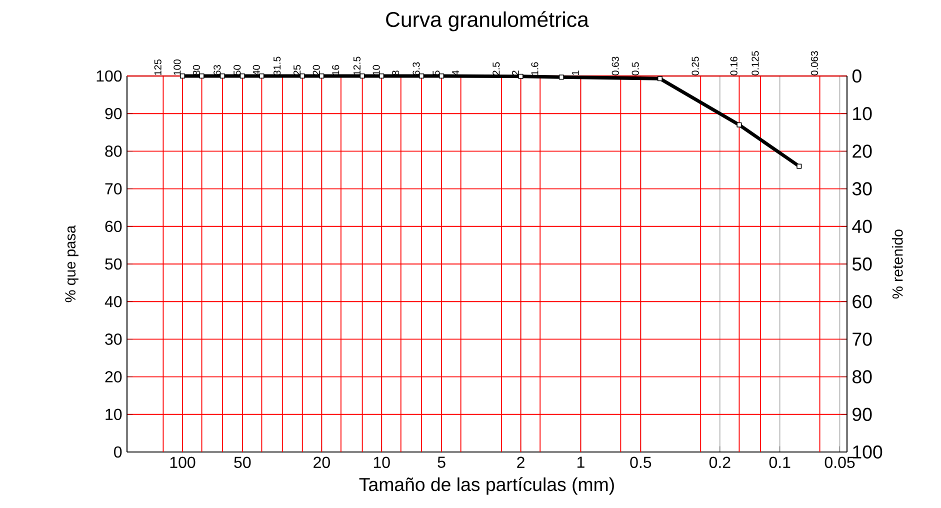  Describe the element at coordinates (857, 76) in the screenshot. I see `y2-tick-label: 0` at that location.